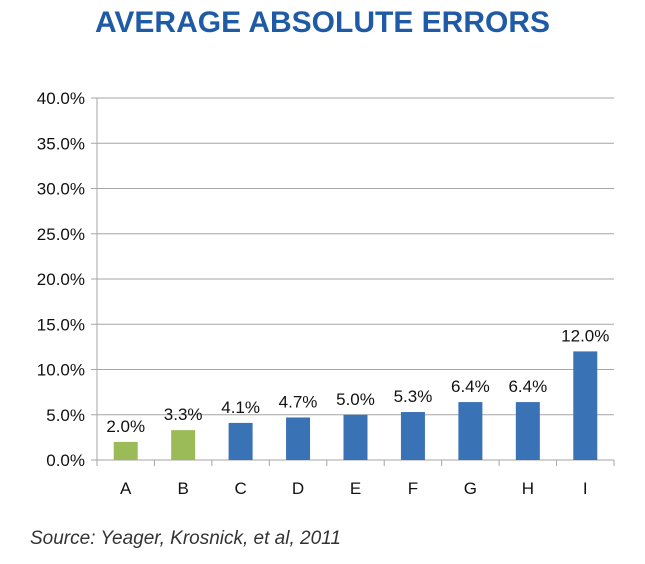 The image size is (645, 564). What do you see at coordinates (126, 488) in the screenshot?
I see `x-category-label: A` at bounding box center [126, 488].